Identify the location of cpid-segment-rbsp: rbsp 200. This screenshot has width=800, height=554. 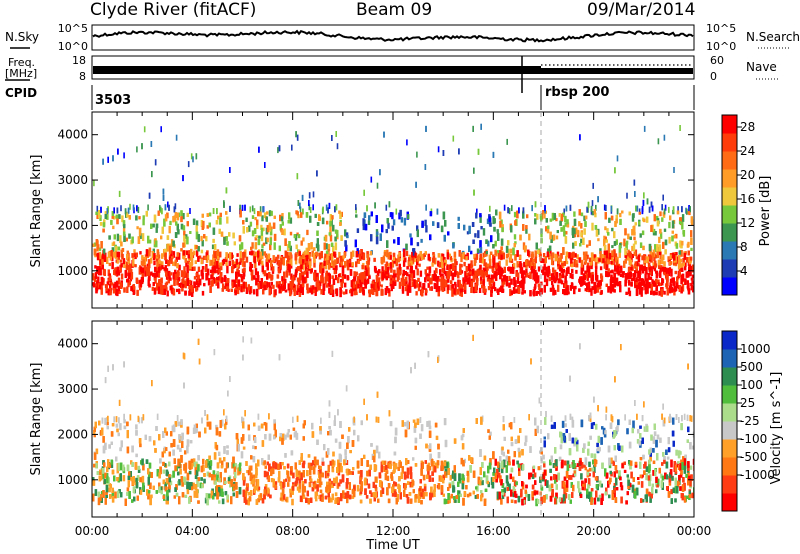
(577, 92).